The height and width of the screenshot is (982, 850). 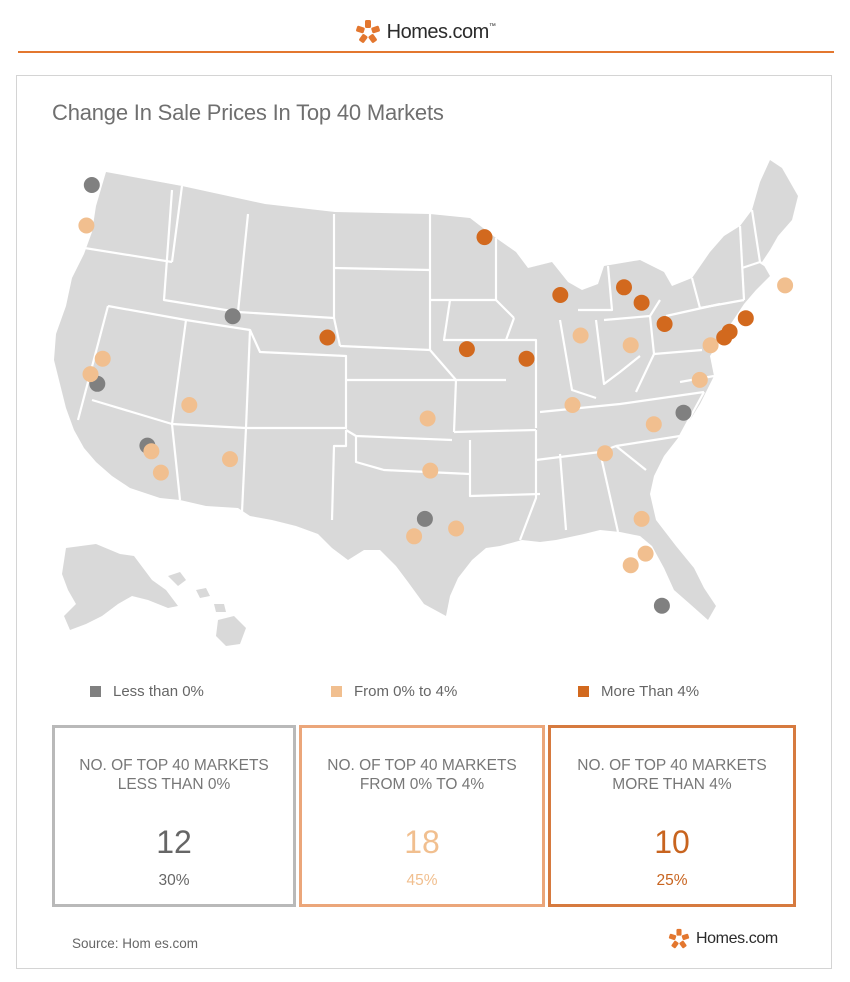 What do you see at coordinates (672, 880) in the screenshot?
I see `stat-pct-more: 25%` at bounding box center [672, 880].